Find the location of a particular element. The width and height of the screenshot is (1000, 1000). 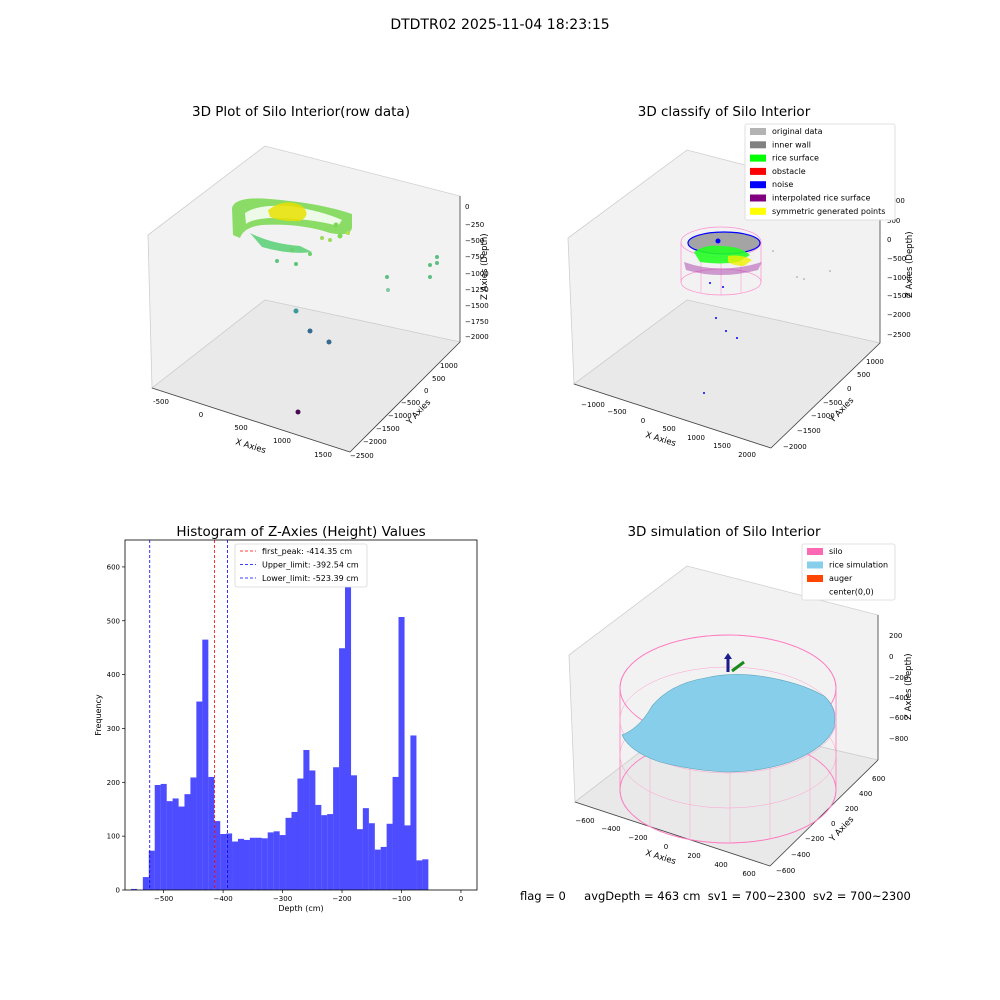

status-flag: flag = 0 is located at coordinates (543, 896).